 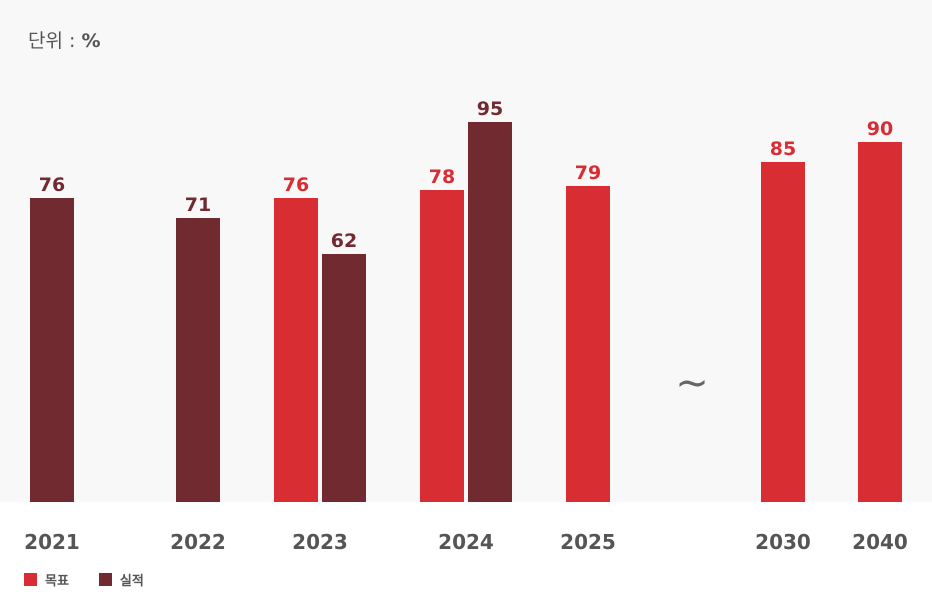 I want to click on value-label-2030-target: 85, so click(x=783, y=149).